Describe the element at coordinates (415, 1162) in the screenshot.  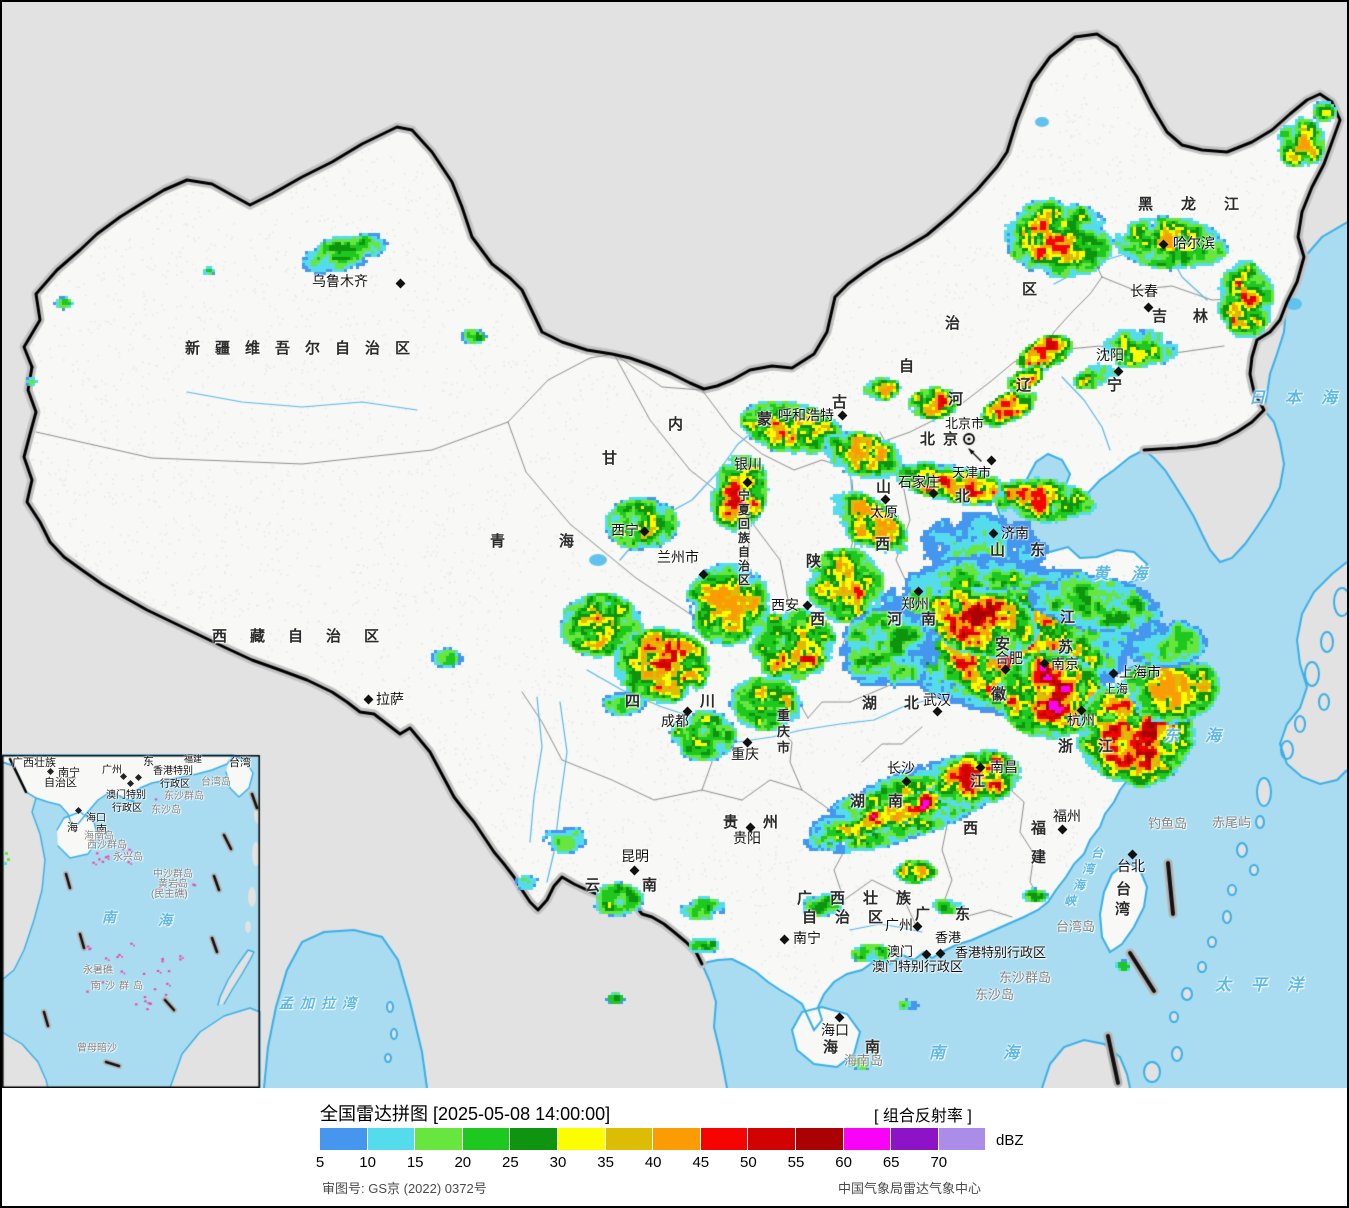
I see `colorbar-tick: 15` at that location.